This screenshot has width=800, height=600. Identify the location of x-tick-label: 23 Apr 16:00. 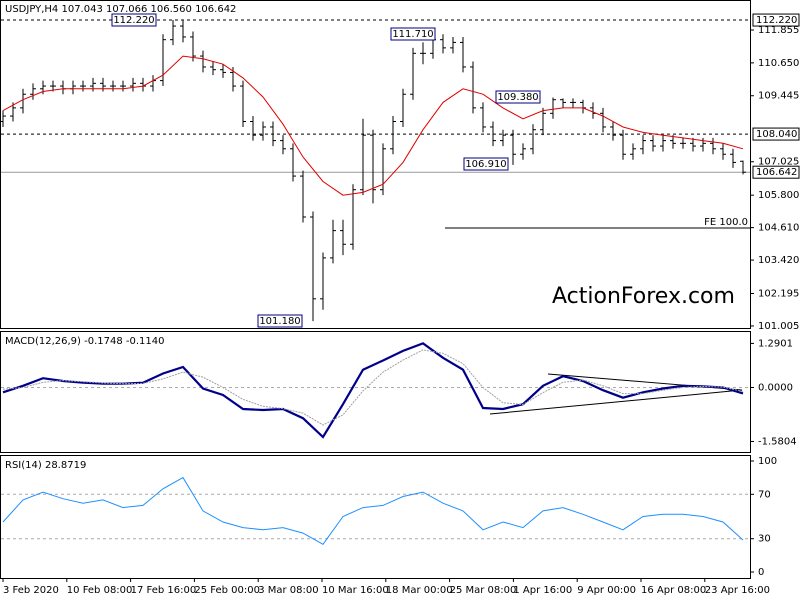
(737, 590).